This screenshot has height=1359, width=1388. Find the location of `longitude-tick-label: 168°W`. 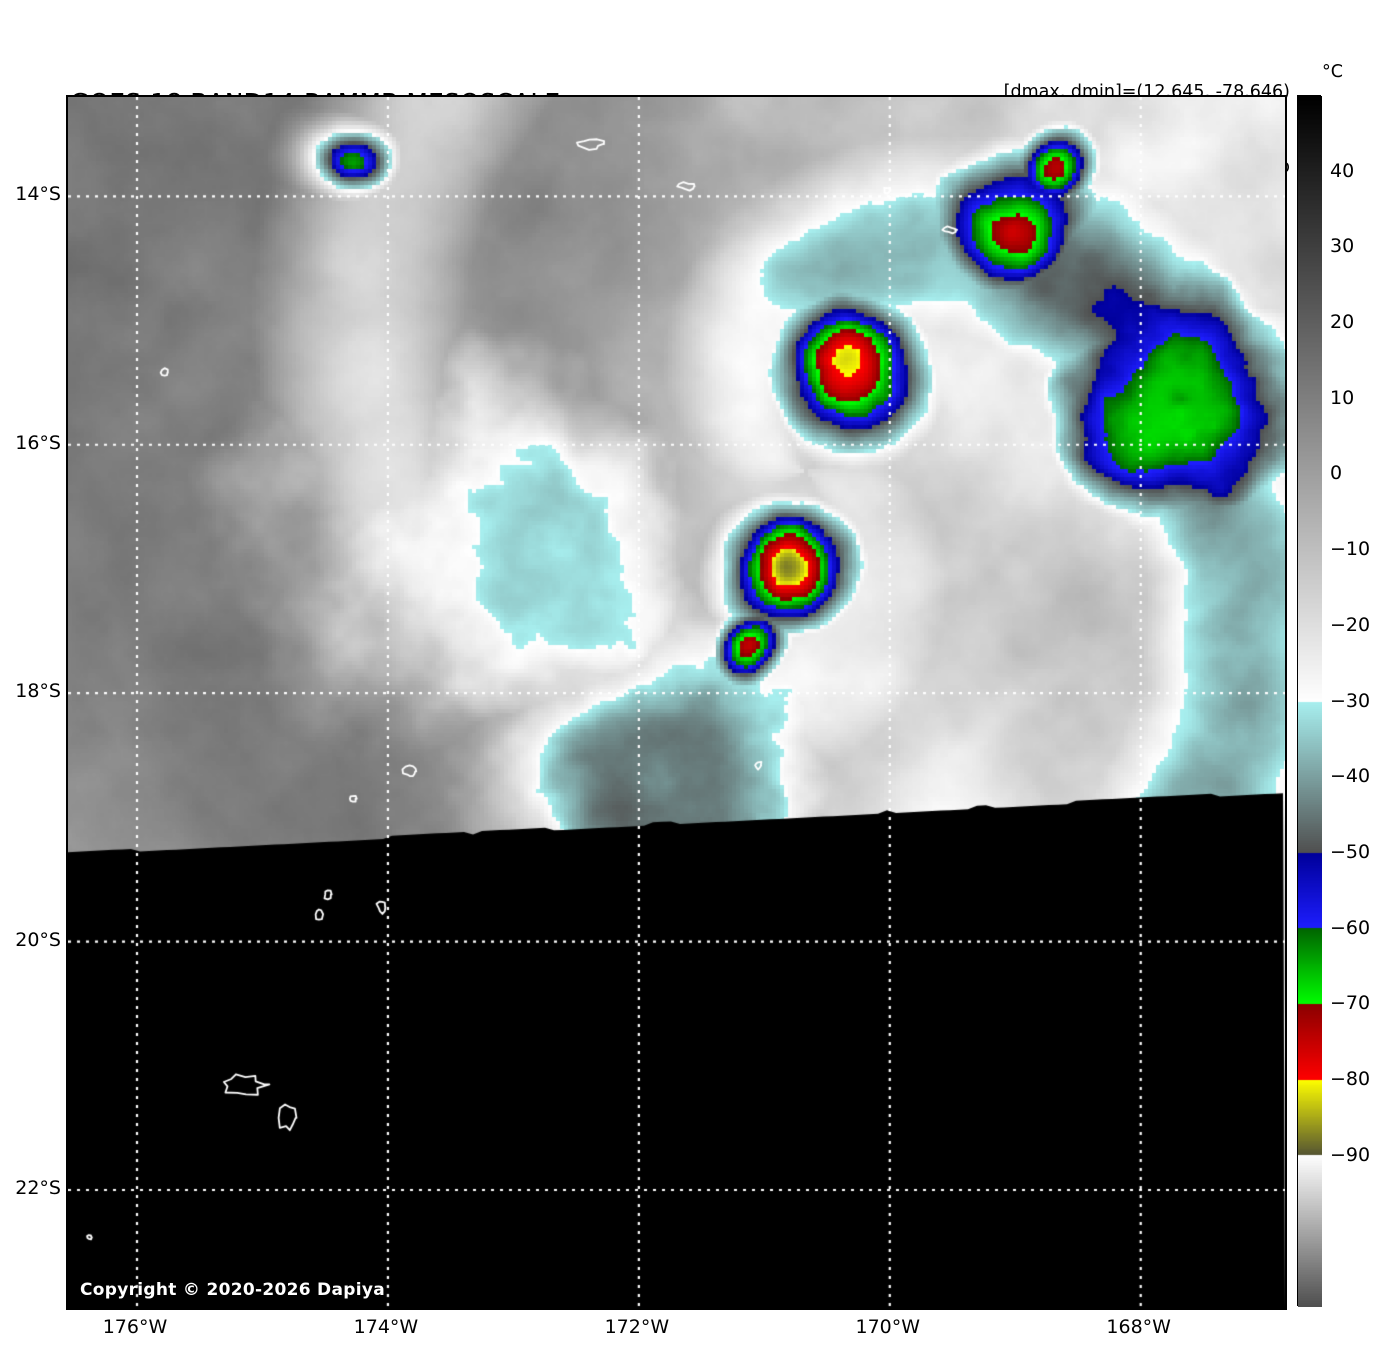

longitude-tick-label: 168°W is located at coordinates (1138, 1327).